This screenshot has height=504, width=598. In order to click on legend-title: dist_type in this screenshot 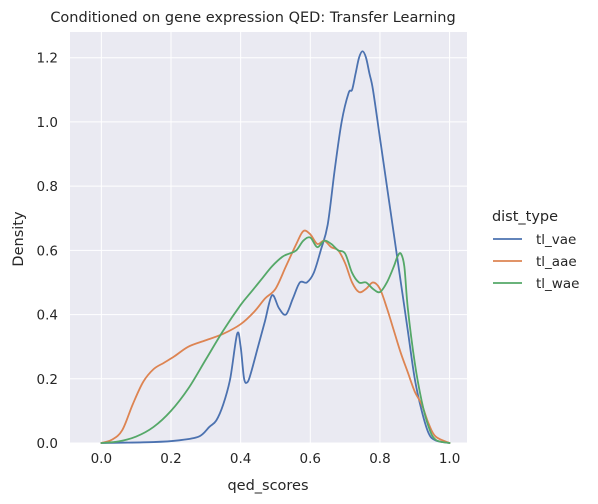, I will do `click(525, 217)`.